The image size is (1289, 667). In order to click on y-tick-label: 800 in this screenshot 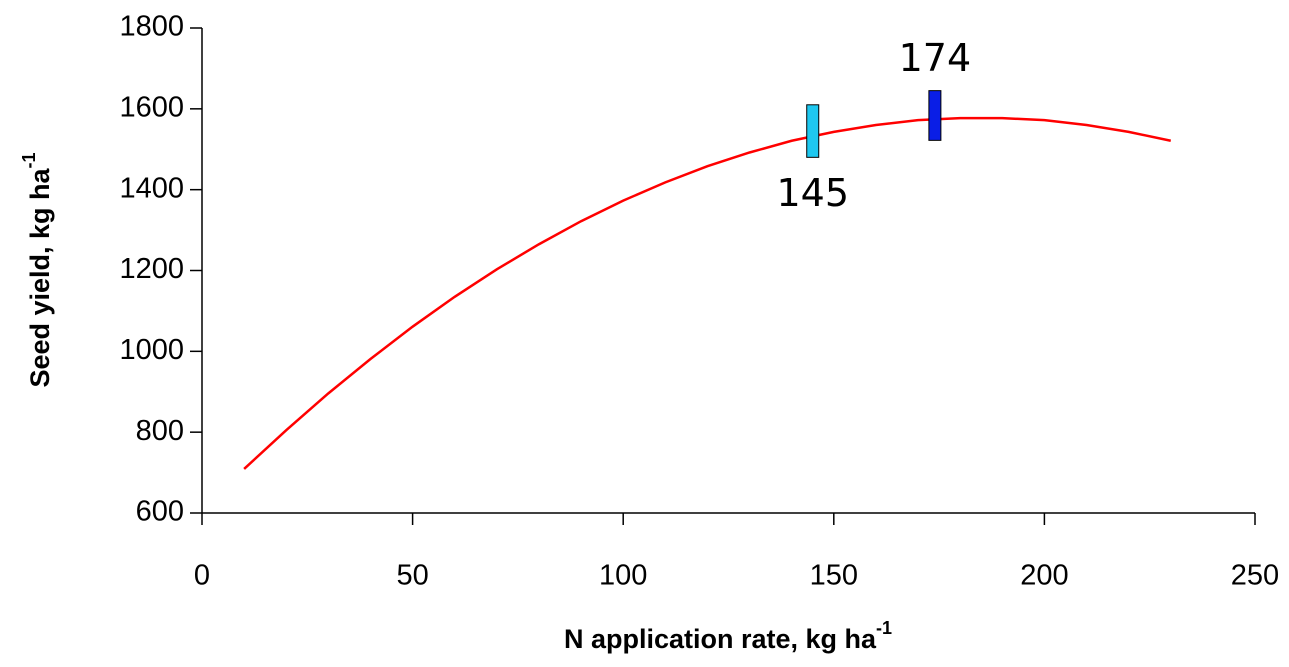, I will do `click(160, 431)`.